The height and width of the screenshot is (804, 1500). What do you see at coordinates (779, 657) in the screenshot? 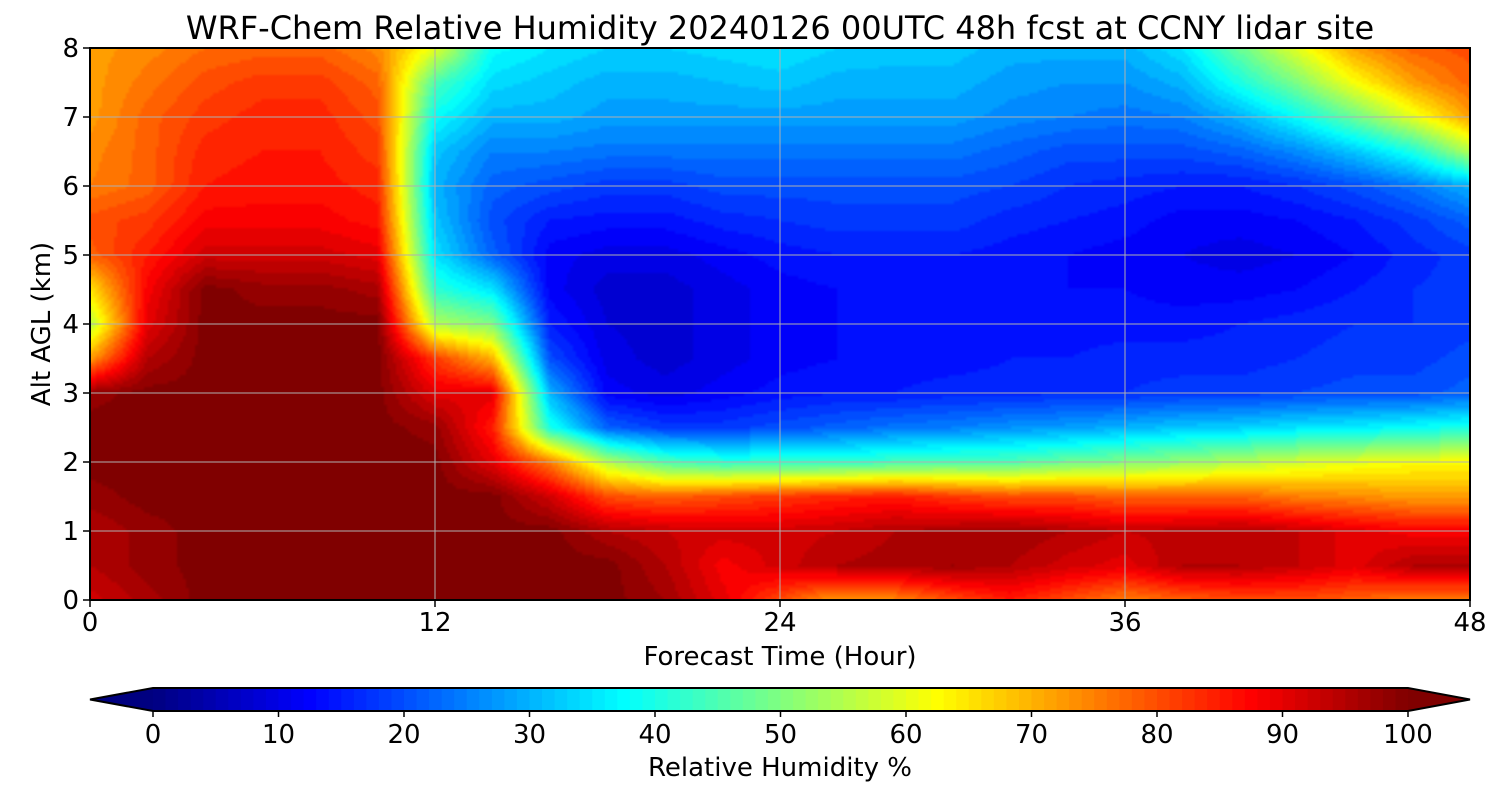
I see `x-axis-label: Forecast Time (Hour)` at bounding box center [779, 657].